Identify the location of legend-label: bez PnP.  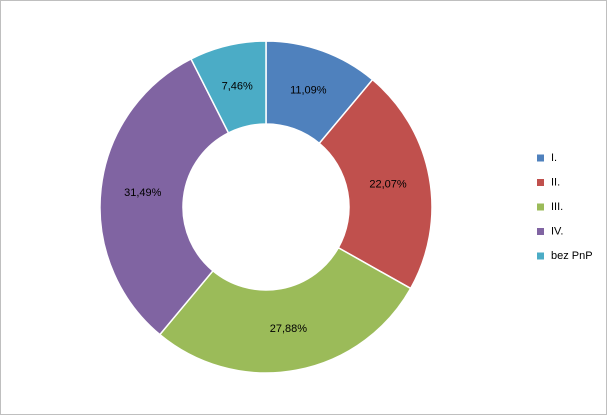
(572, 256).